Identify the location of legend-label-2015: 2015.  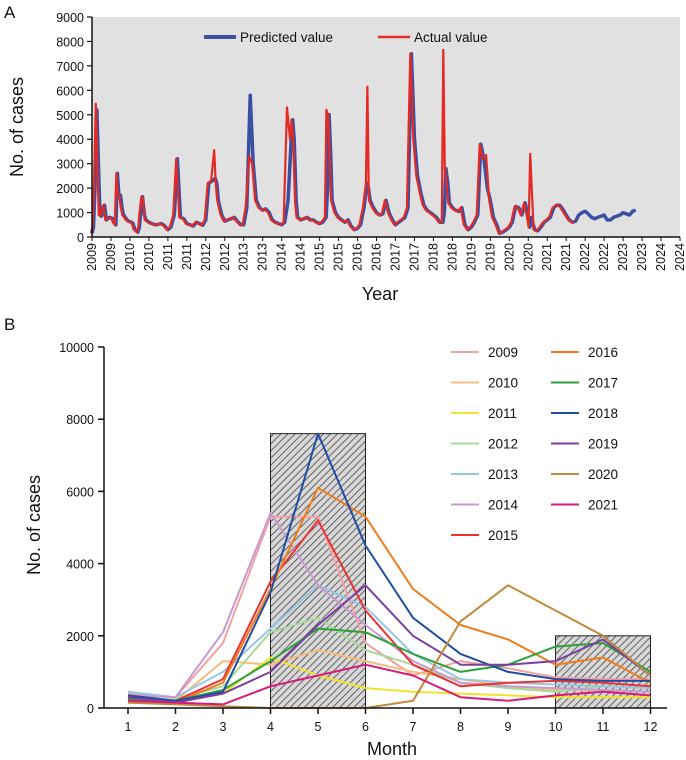
(503, 535).